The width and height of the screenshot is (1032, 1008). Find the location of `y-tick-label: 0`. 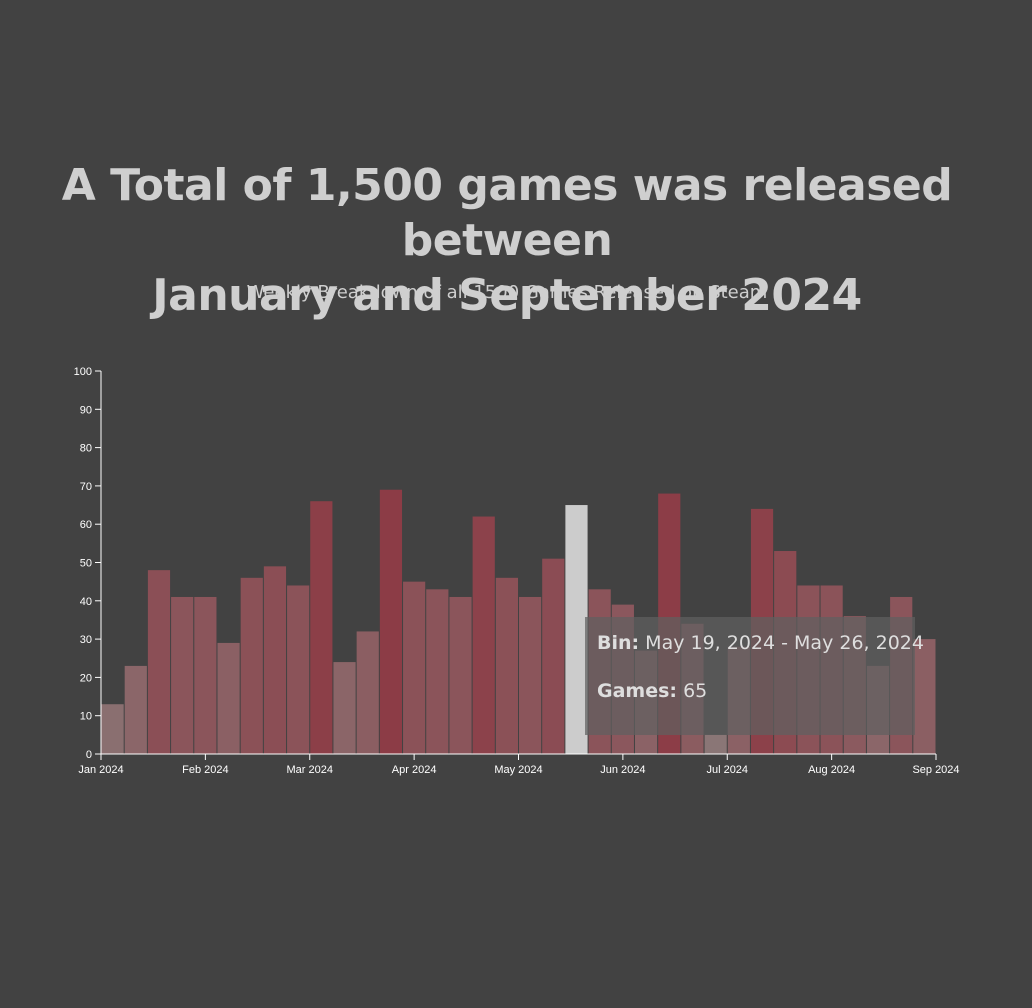

y-tick-label: 0 is located at coordinates (89, 755).